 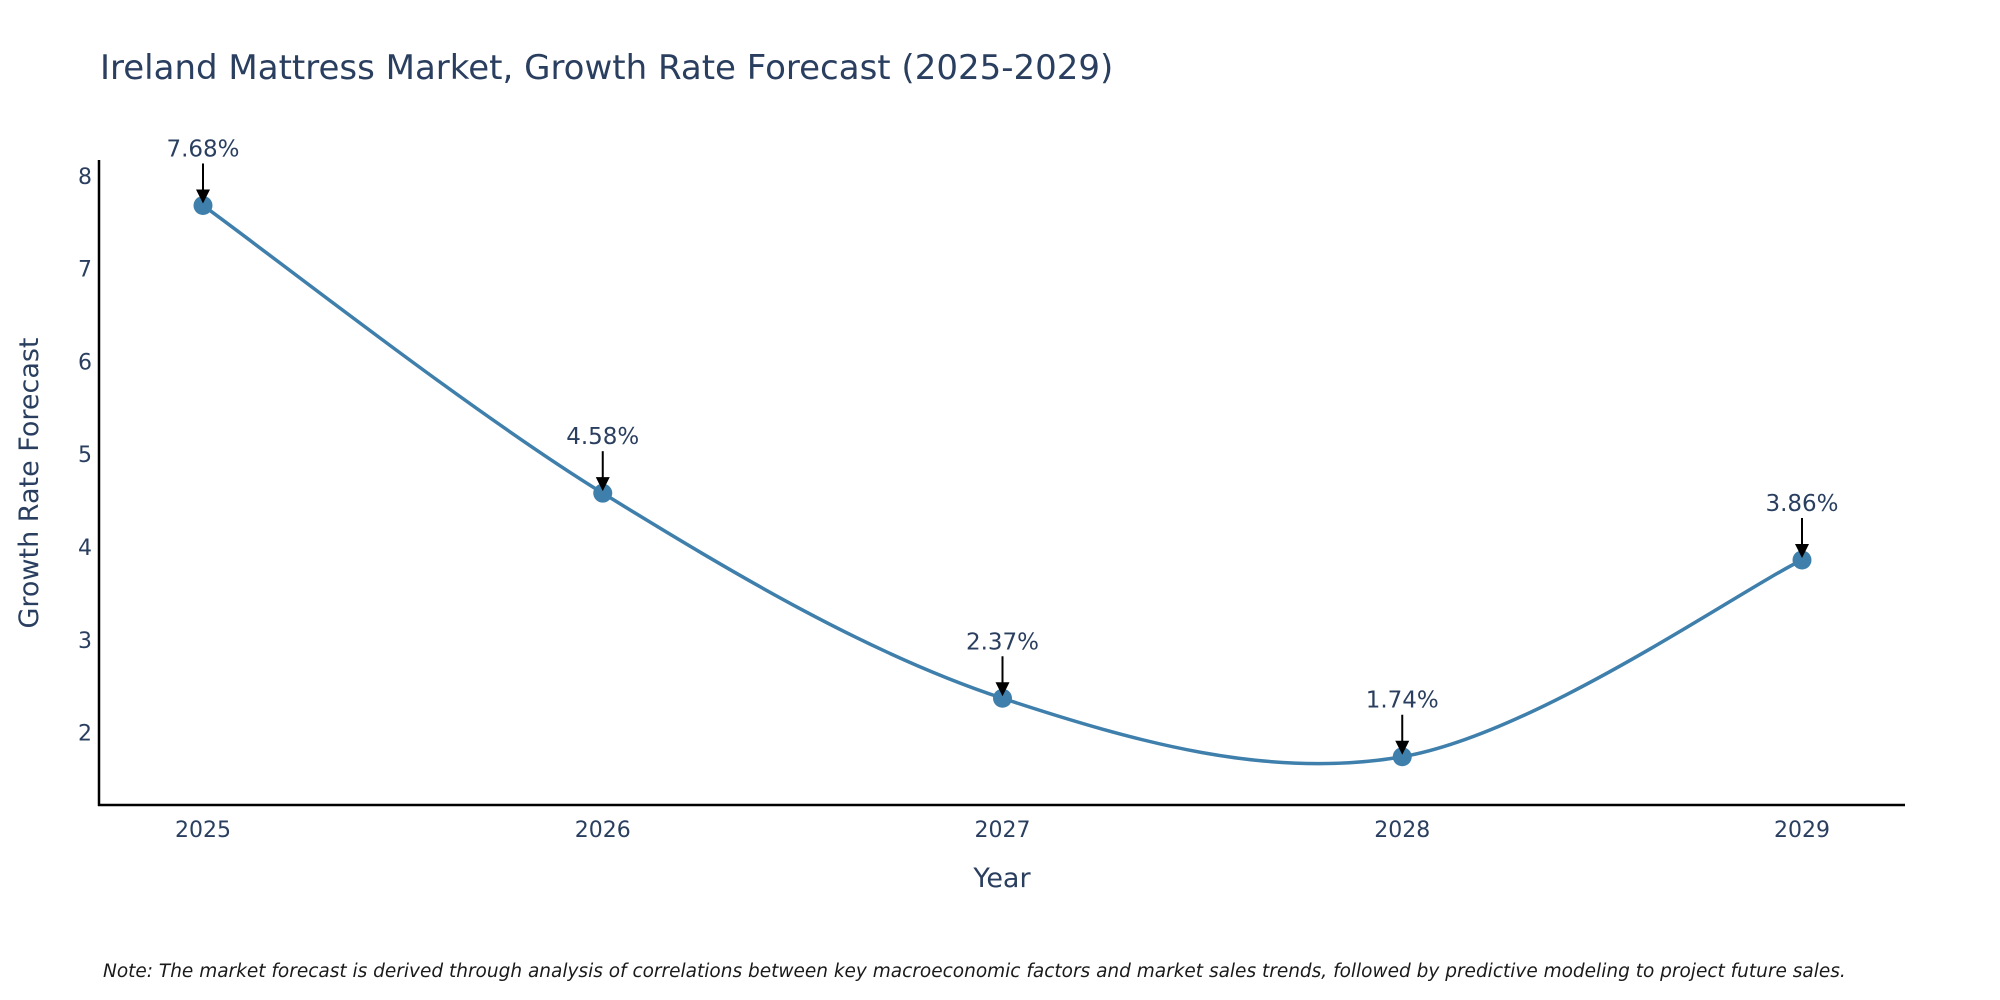 What do you see at coordinates (1001, 878) in the screenshot?
I see `x-axis-title: Year` at bounding box center [1001, 878].